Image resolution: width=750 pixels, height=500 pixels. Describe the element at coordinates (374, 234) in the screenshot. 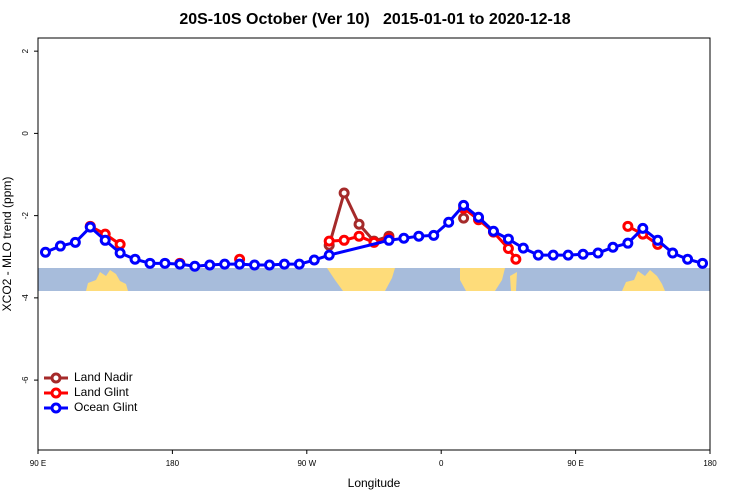

I see `series-line` at that location.